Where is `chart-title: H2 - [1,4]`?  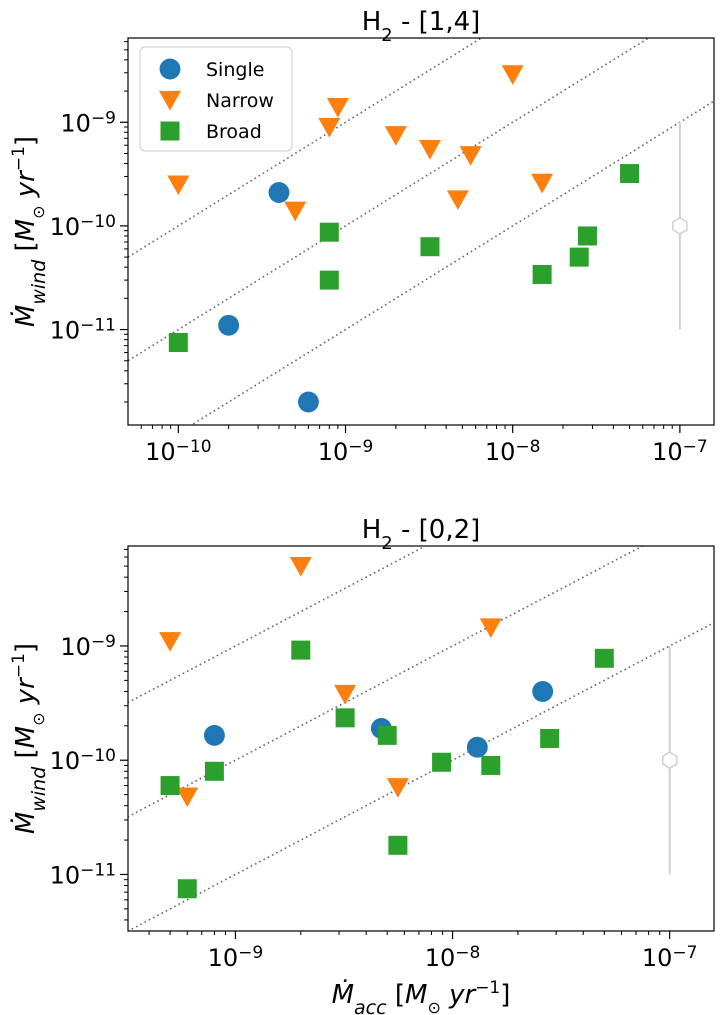 chart-title: H2 - [1,4] is located at coordinates (421, 26).